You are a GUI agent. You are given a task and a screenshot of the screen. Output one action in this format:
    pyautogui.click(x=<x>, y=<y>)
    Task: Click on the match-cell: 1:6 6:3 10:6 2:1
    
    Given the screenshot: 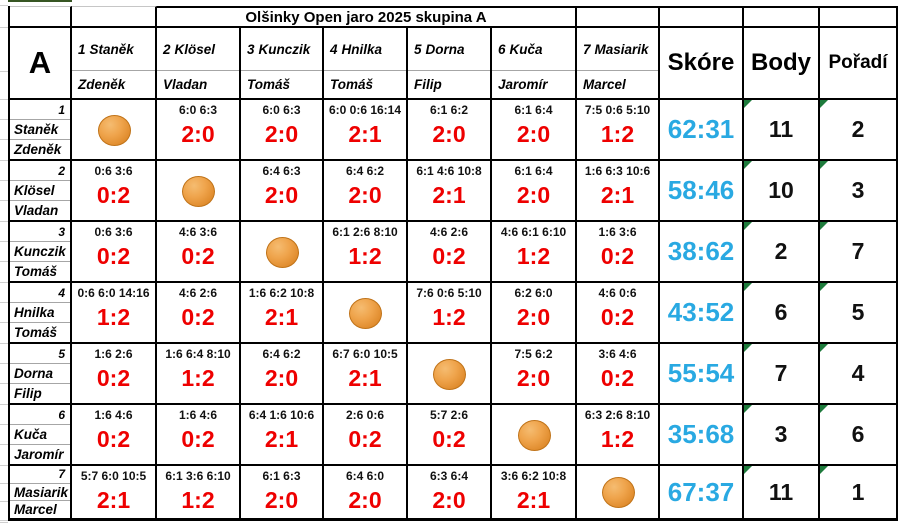 What is the action you would take?
    pyautogui.click(x=618, y=191)
    